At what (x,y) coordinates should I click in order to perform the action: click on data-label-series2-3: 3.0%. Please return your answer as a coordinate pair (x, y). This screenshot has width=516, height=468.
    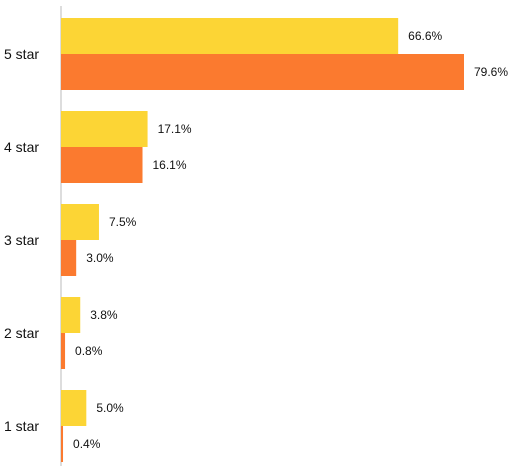
    Looking at the image, I should click on (100, 258).